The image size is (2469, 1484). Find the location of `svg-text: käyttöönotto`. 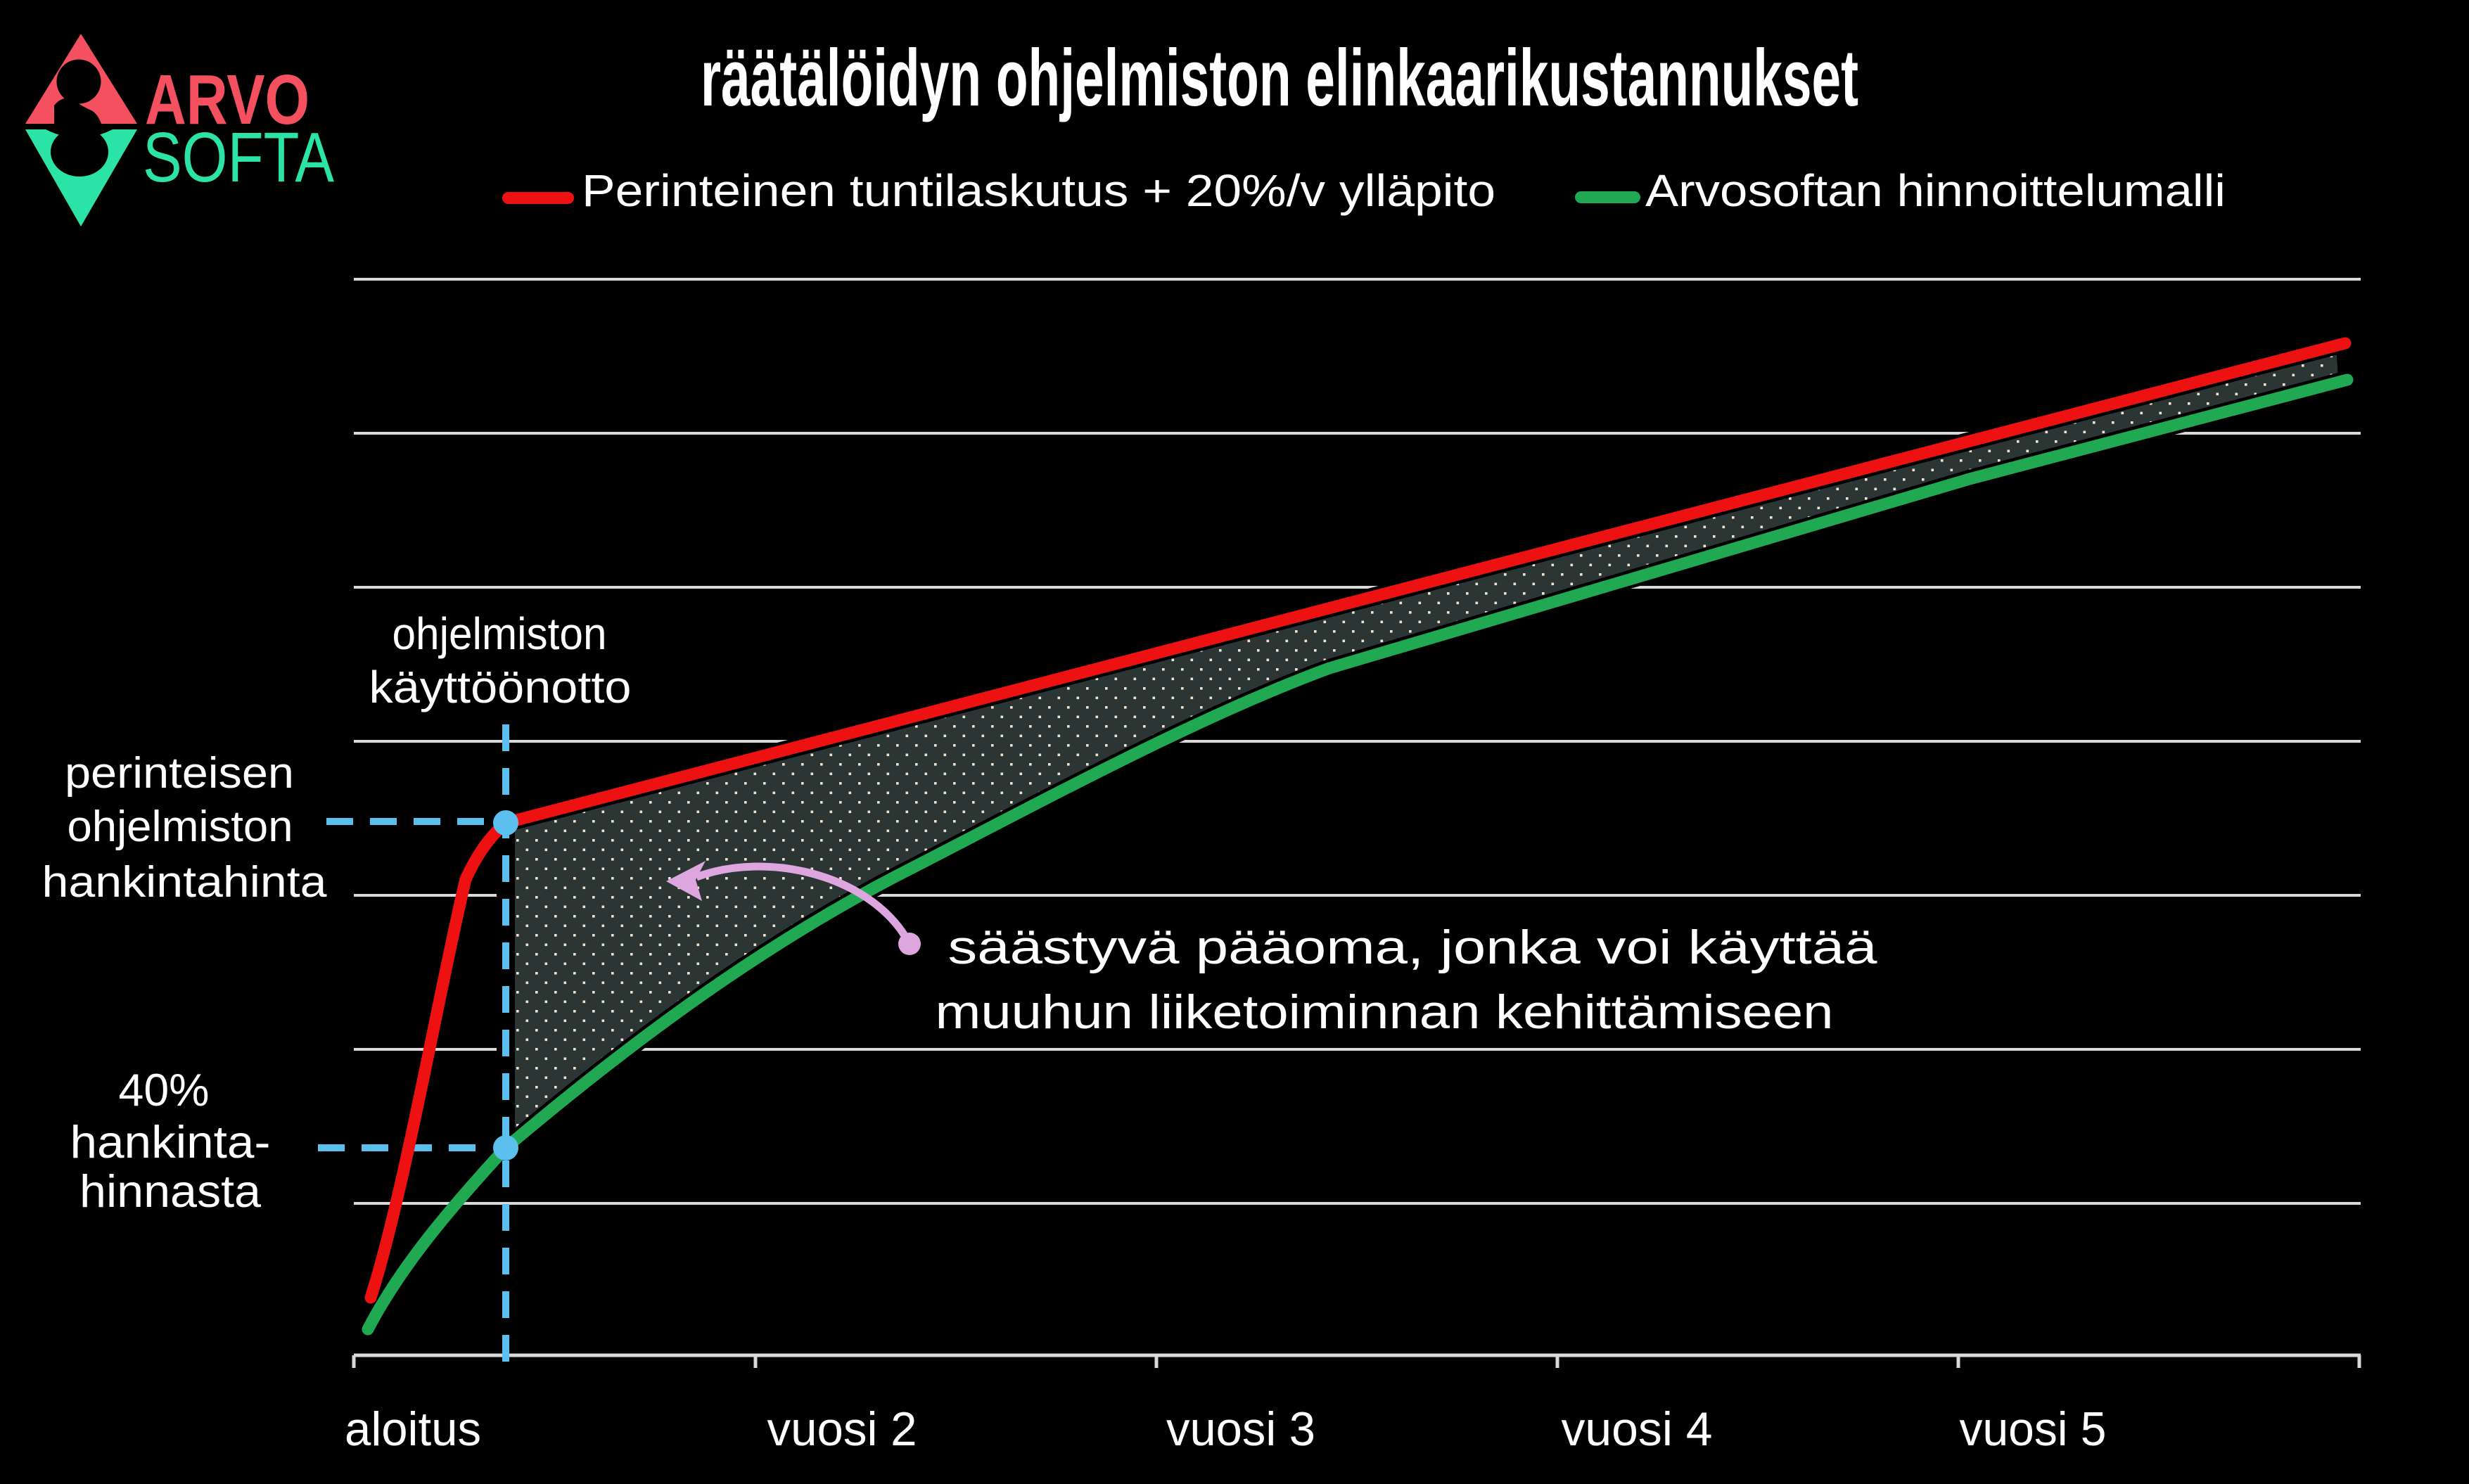

svg-text: käyttöönotto is located at coordinates (500, 687).